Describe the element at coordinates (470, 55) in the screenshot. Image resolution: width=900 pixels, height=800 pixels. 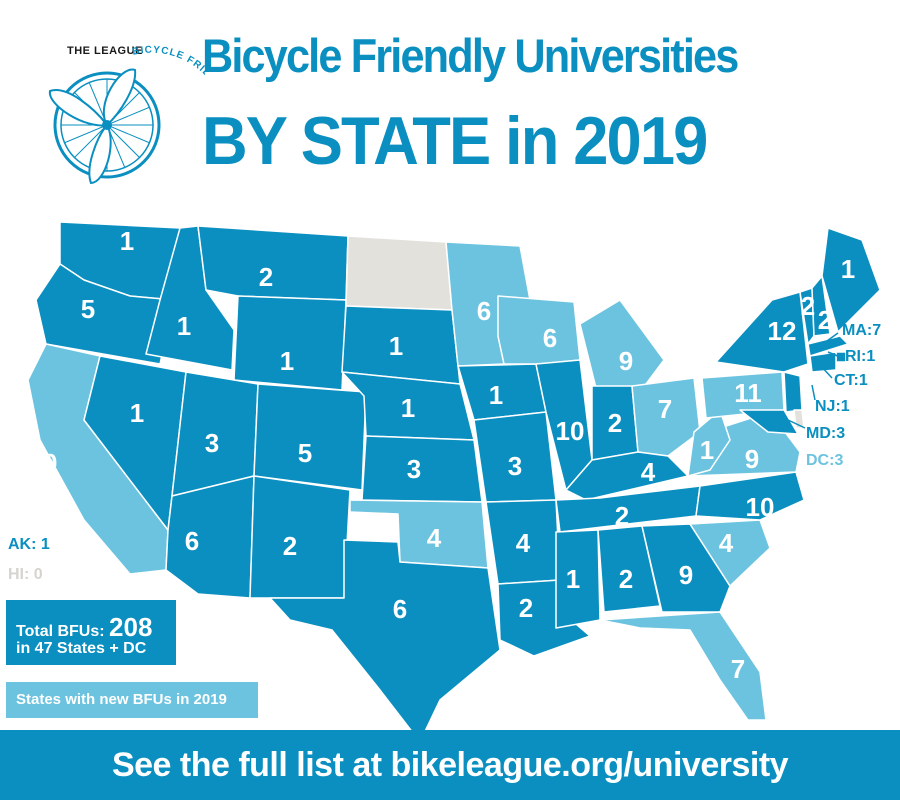
I see `title-line-1: Bicycle Friendly Universities` at that location.